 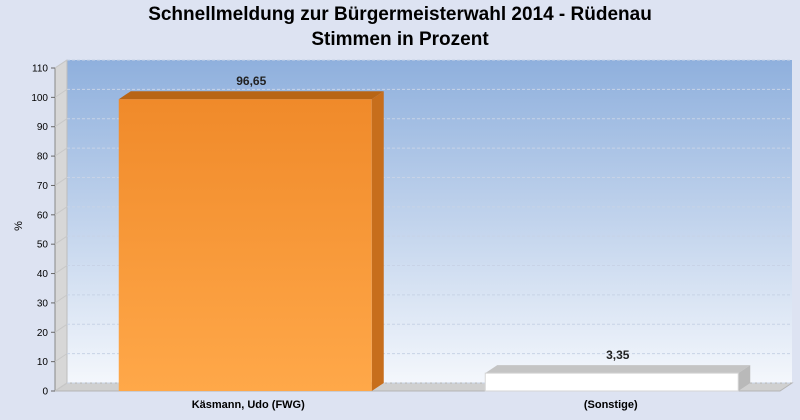 I want to click on y-tick-label: 50, so click(x=43, y=245).